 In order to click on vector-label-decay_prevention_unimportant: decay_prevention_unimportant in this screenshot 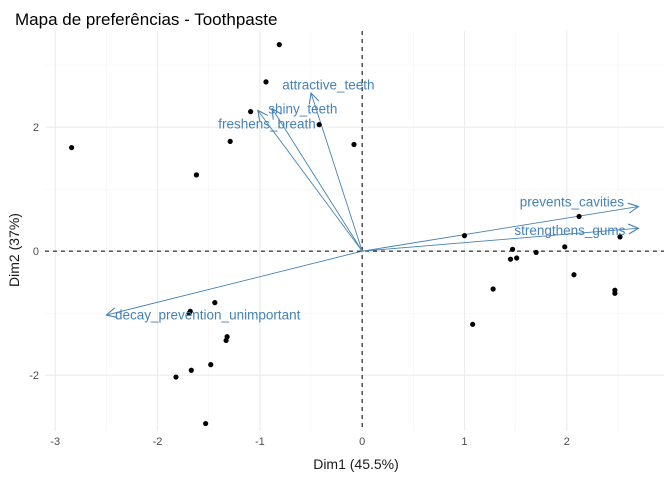, I will do `click(208, 315)`.